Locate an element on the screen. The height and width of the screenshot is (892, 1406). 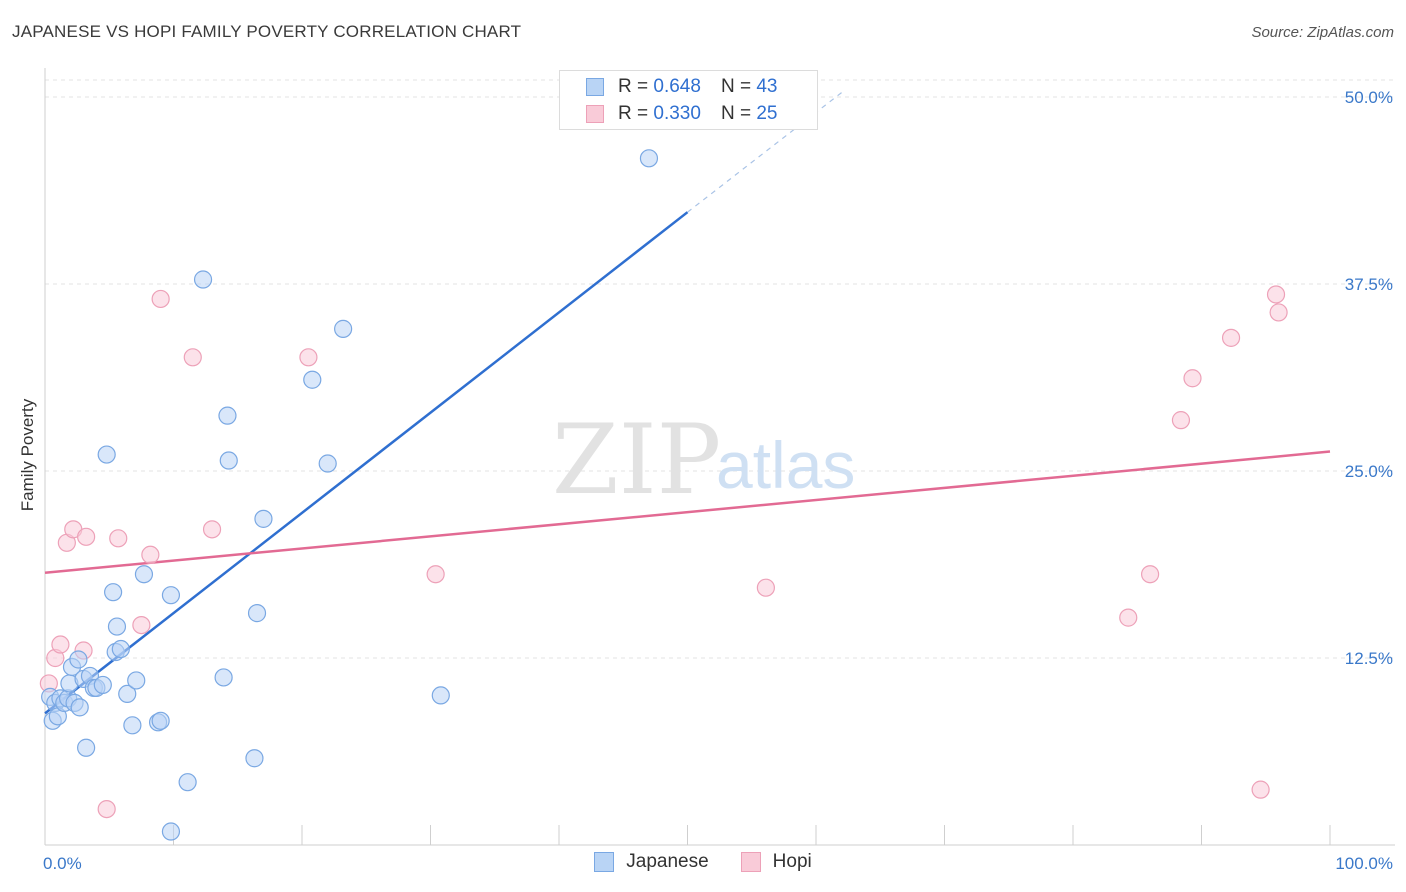
r-value-japanese: 0.648 is located at coordinates (677, 86).